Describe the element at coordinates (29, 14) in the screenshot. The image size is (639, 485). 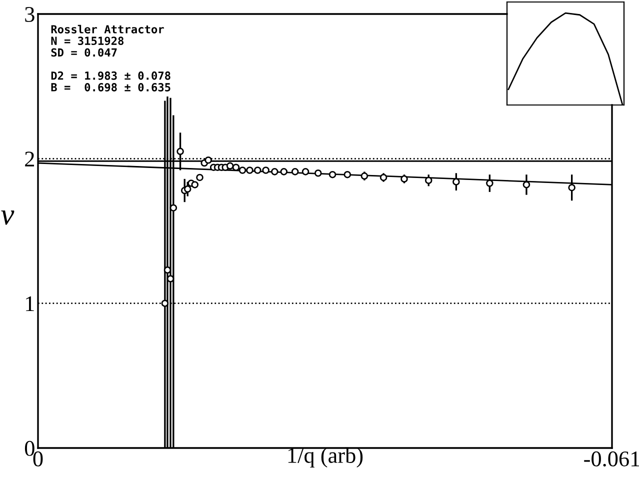
I see `y-tick-label: 3` at that location.